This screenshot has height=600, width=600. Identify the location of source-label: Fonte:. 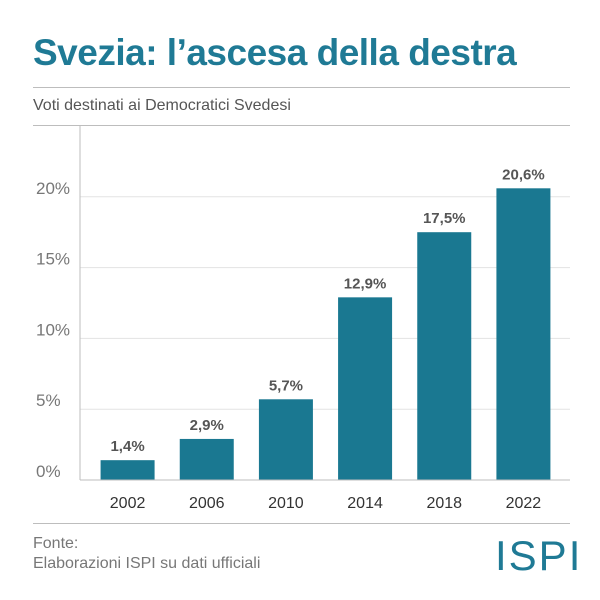
(56, 543).